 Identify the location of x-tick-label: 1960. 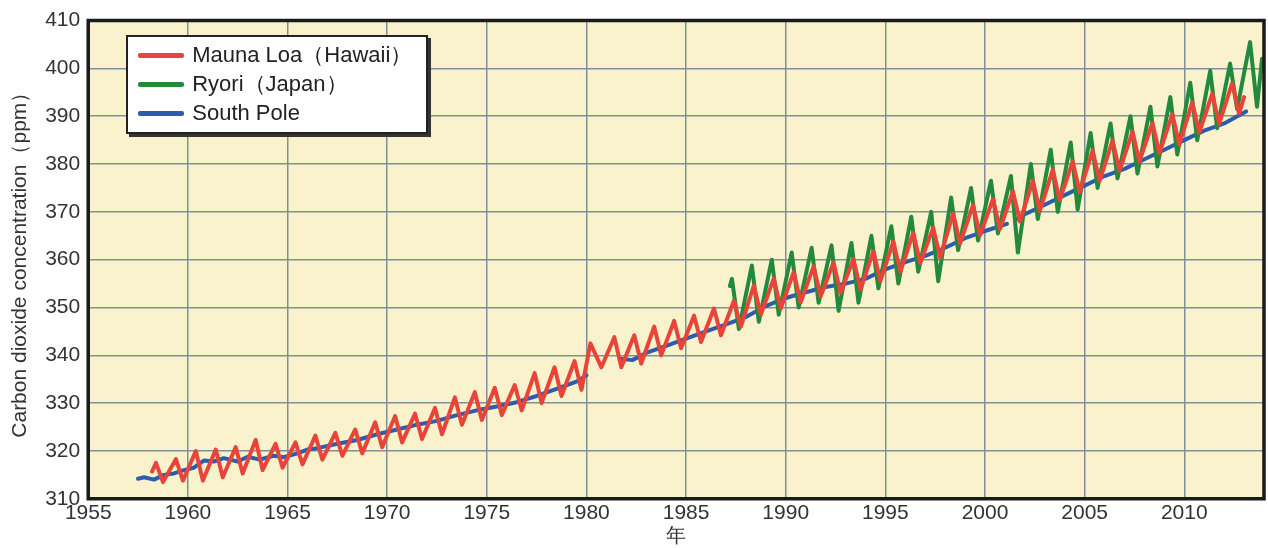
(188, 512).